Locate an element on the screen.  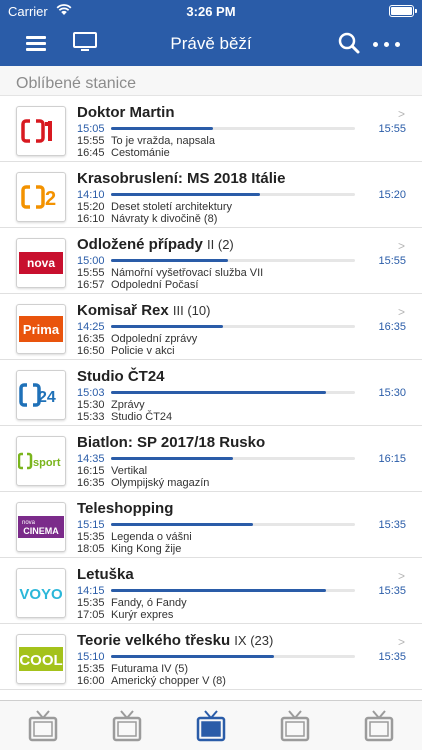
ct1-logo is located at coordinates (41, 131).